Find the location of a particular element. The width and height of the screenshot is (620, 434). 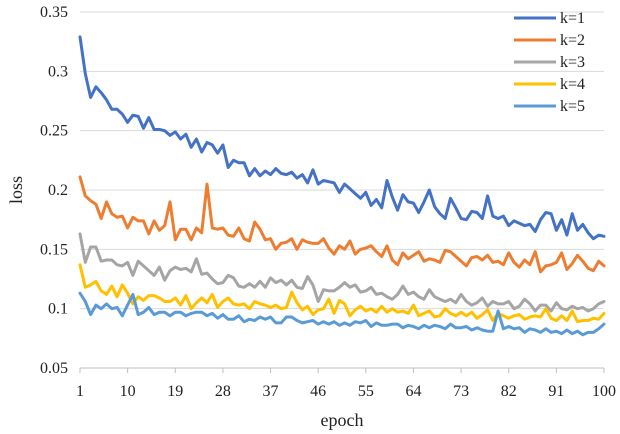

legend-label: k=5 is located at coordinates (572, 106).